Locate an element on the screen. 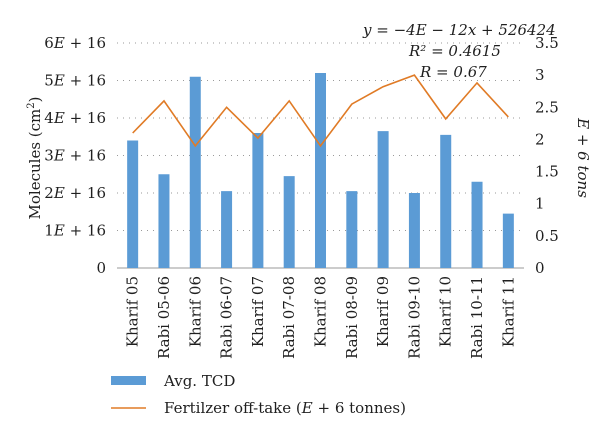  r-annotation: R = 0.67 is located at coordinates (453, 72).